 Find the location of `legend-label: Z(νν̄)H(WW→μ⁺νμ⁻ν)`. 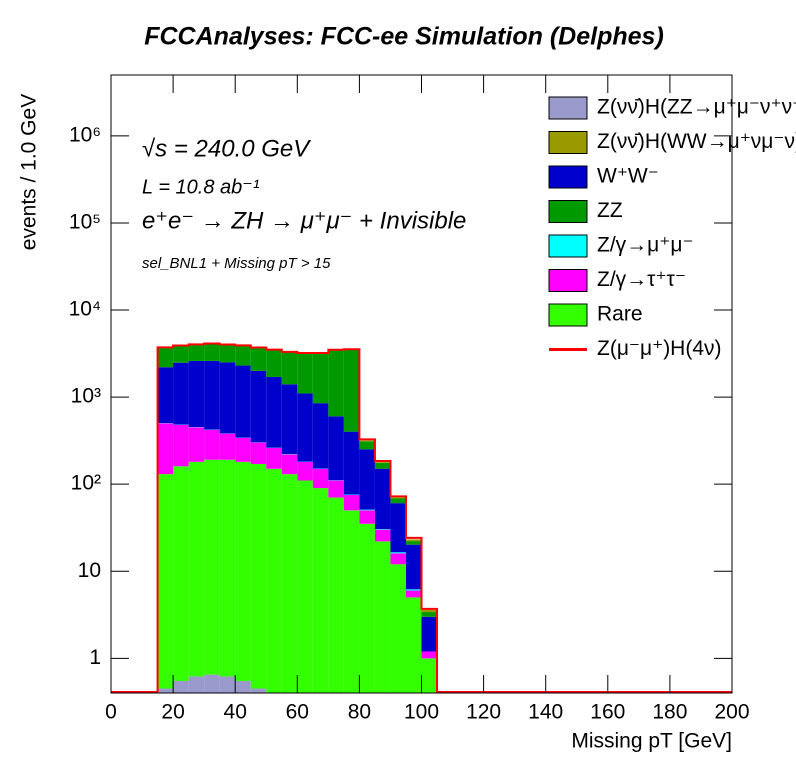

legend-label: Z(νν̄)H(WW→μ⁺νμ⁻ν) is located at coordinates (696, 141).